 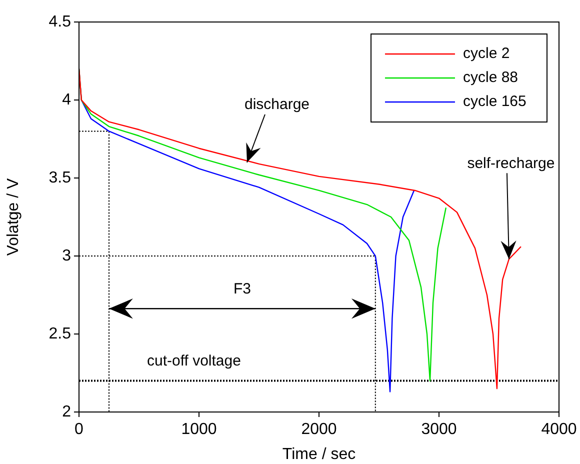 I want to click on x-tick-label: 1000, so click(x=199, y=429).